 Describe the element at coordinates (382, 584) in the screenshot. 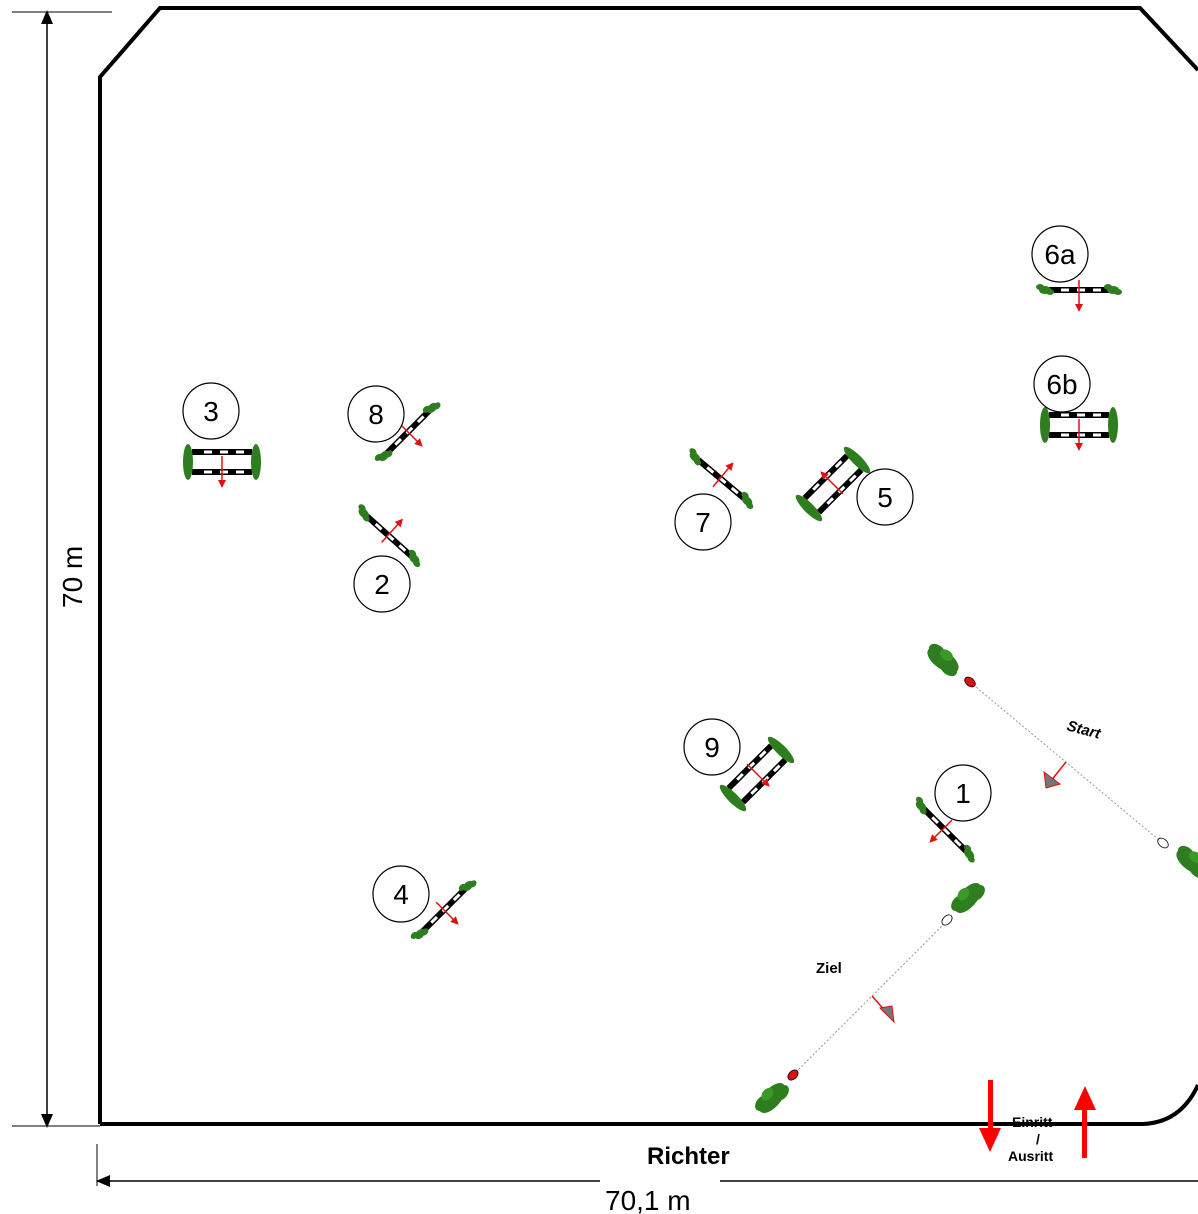

I see `obstacle-2-number: 2` at that location.